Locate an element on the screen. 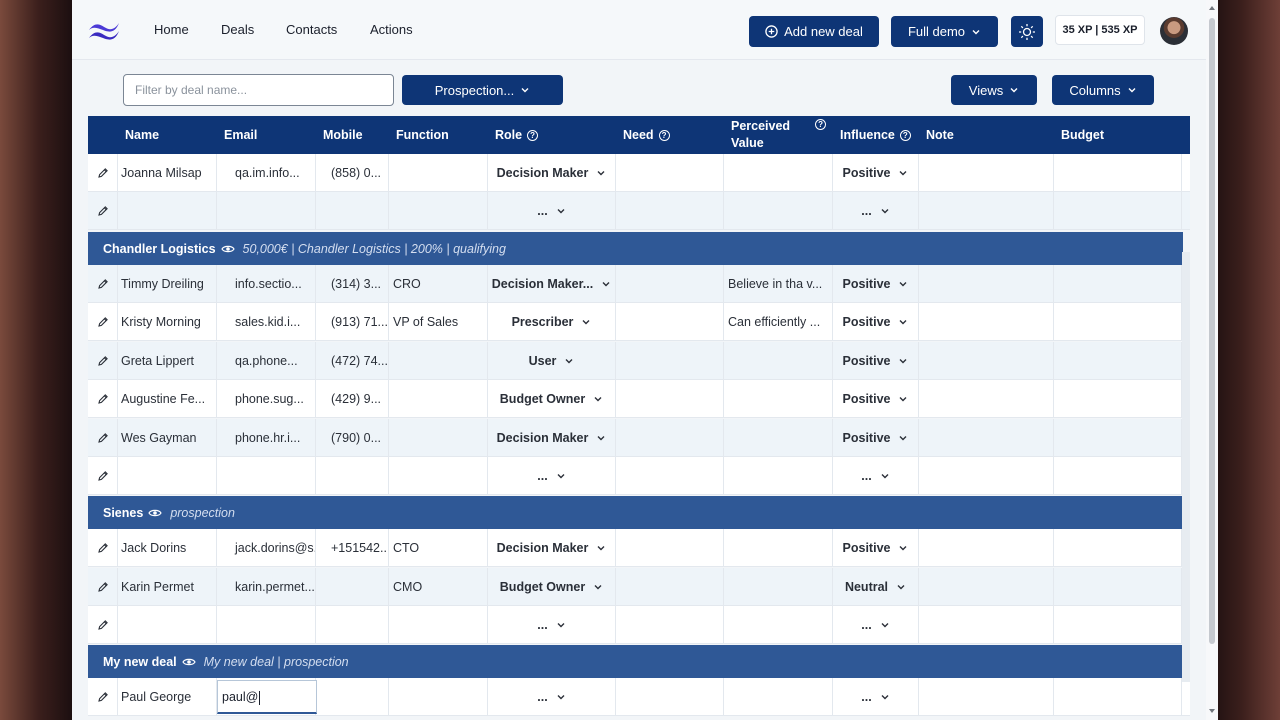  page-scrollbar-thumb is located at coordinates (1212, 331).